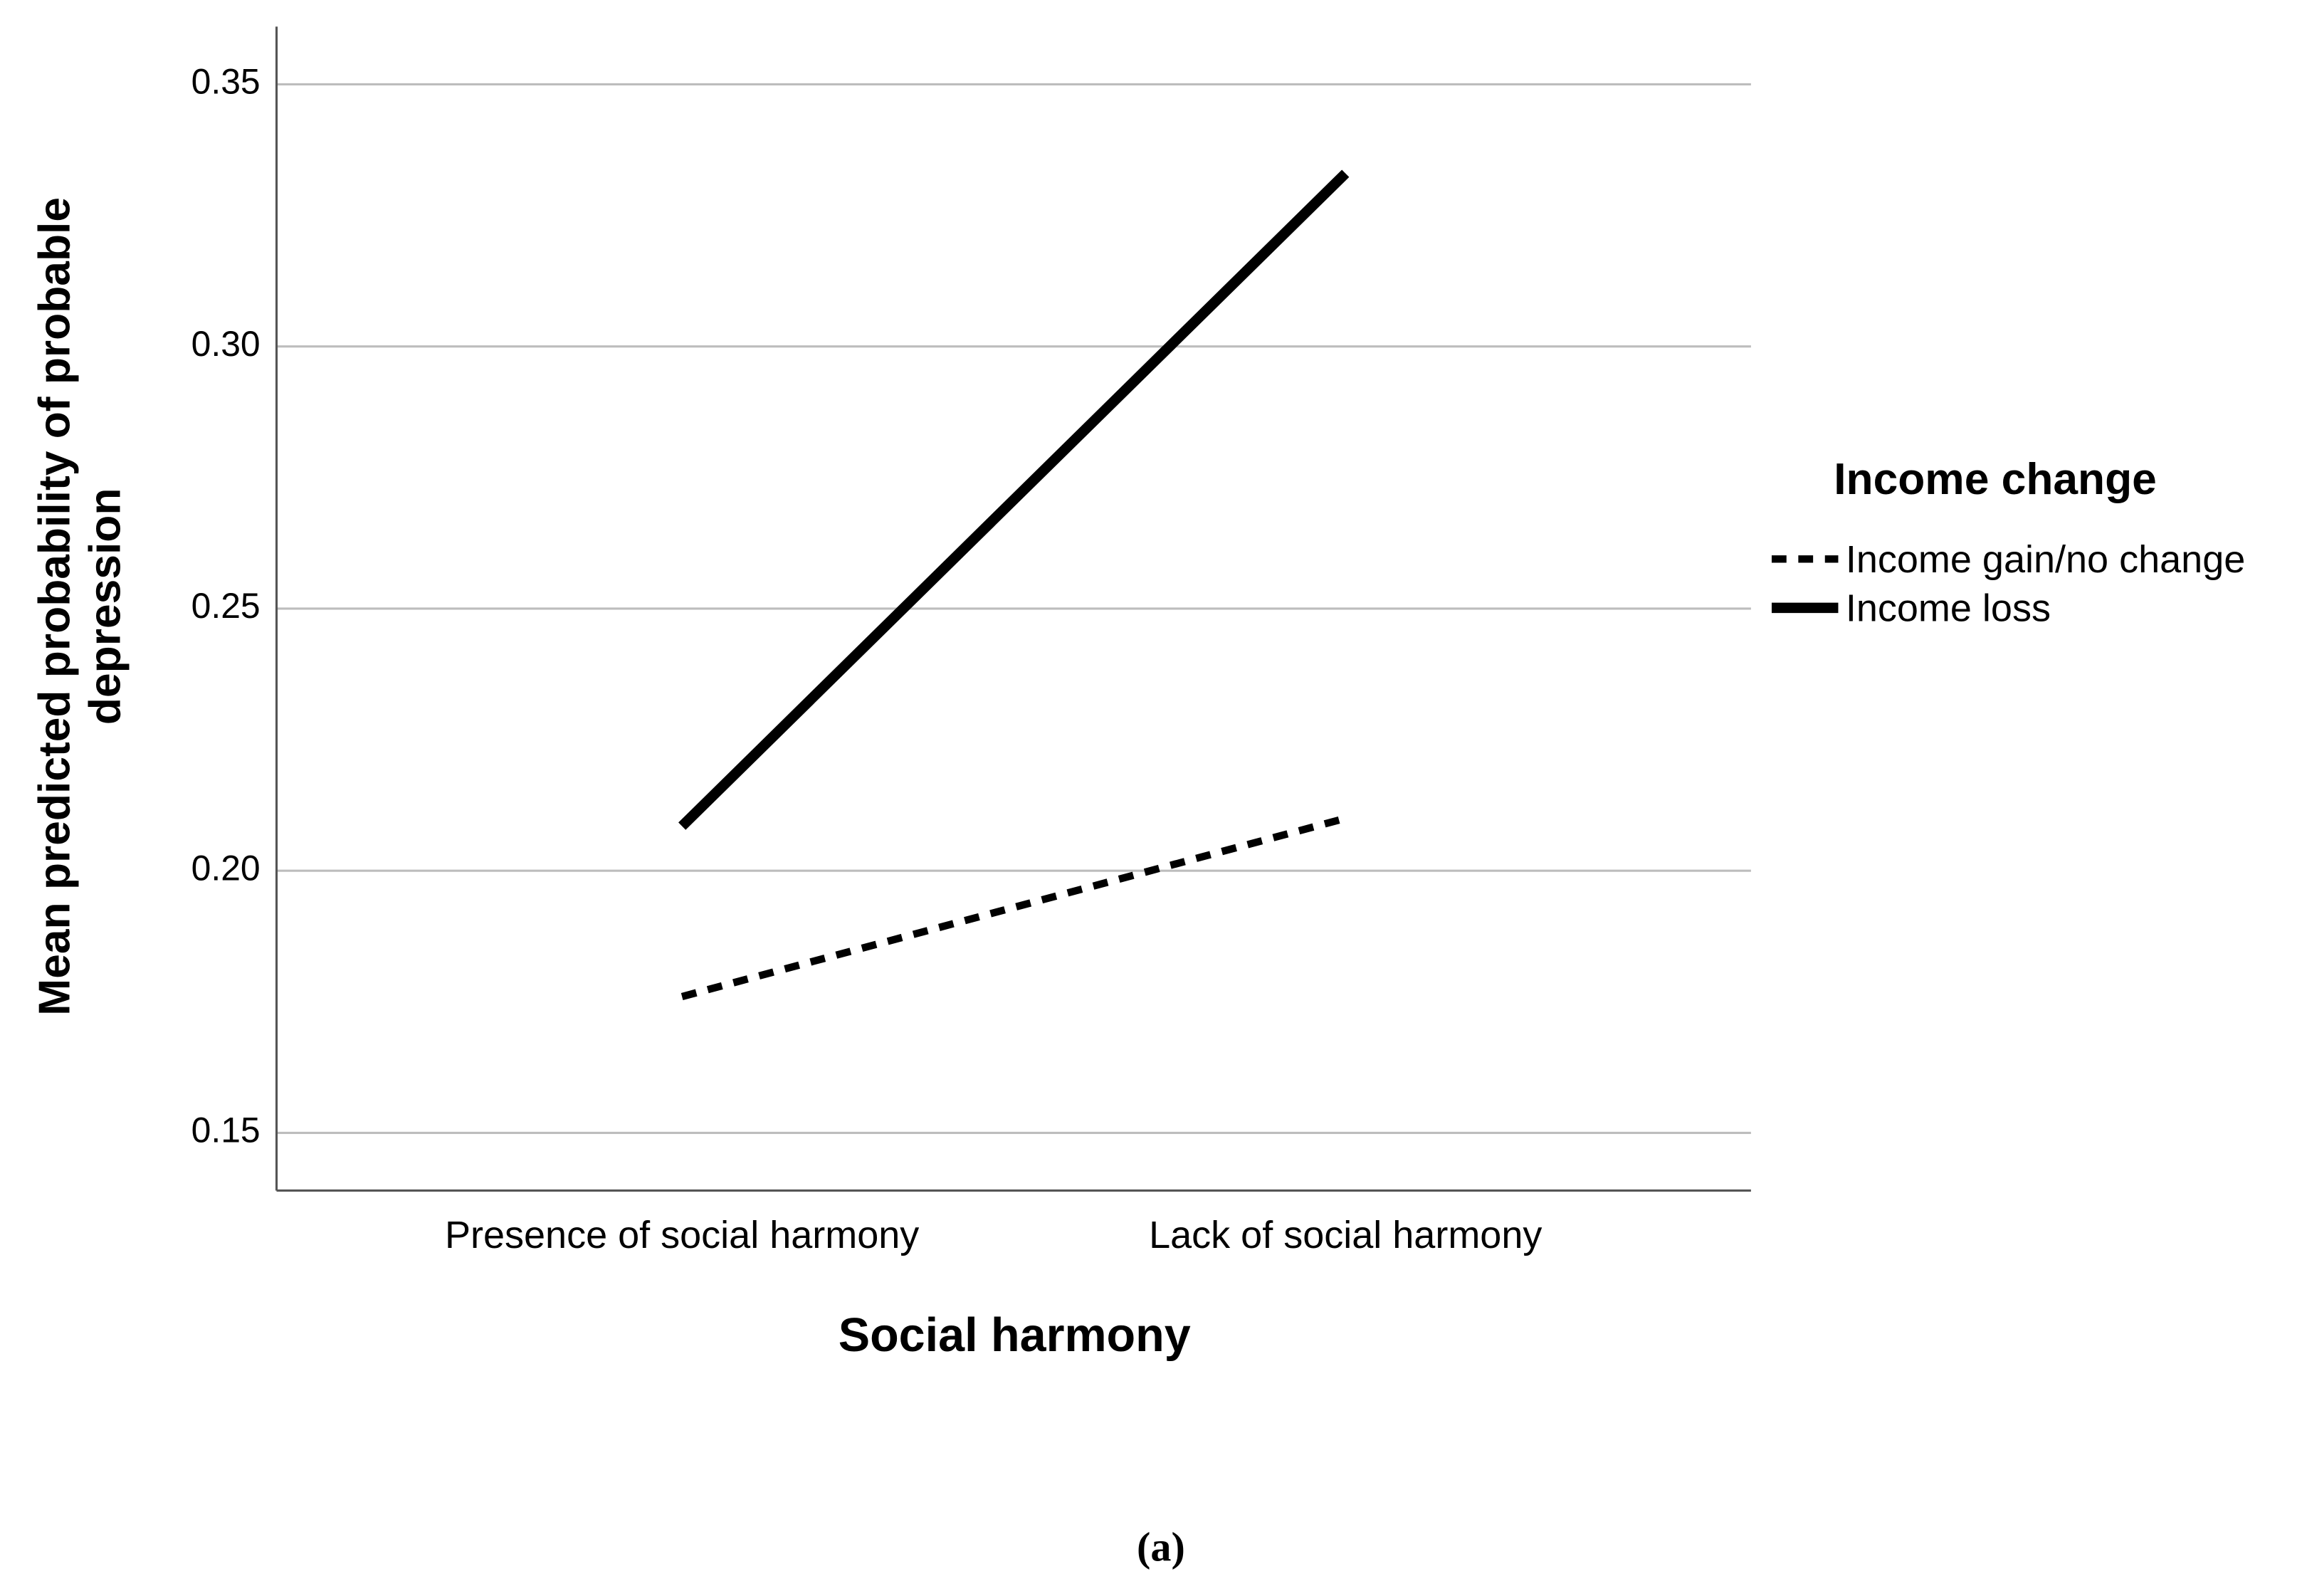 This screenshot has height=1596, width=2307. What do you see at coordinates (1015, 1335) in the screenshot?
I see `x-axis-label: Social harmony` at bounding box center [1015, 1335].